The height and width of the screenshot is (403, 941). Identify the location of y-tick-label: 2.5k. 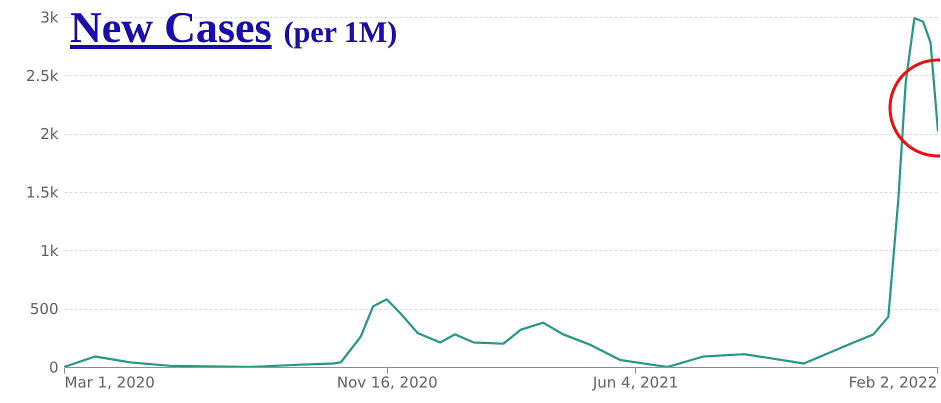
(42, 75).